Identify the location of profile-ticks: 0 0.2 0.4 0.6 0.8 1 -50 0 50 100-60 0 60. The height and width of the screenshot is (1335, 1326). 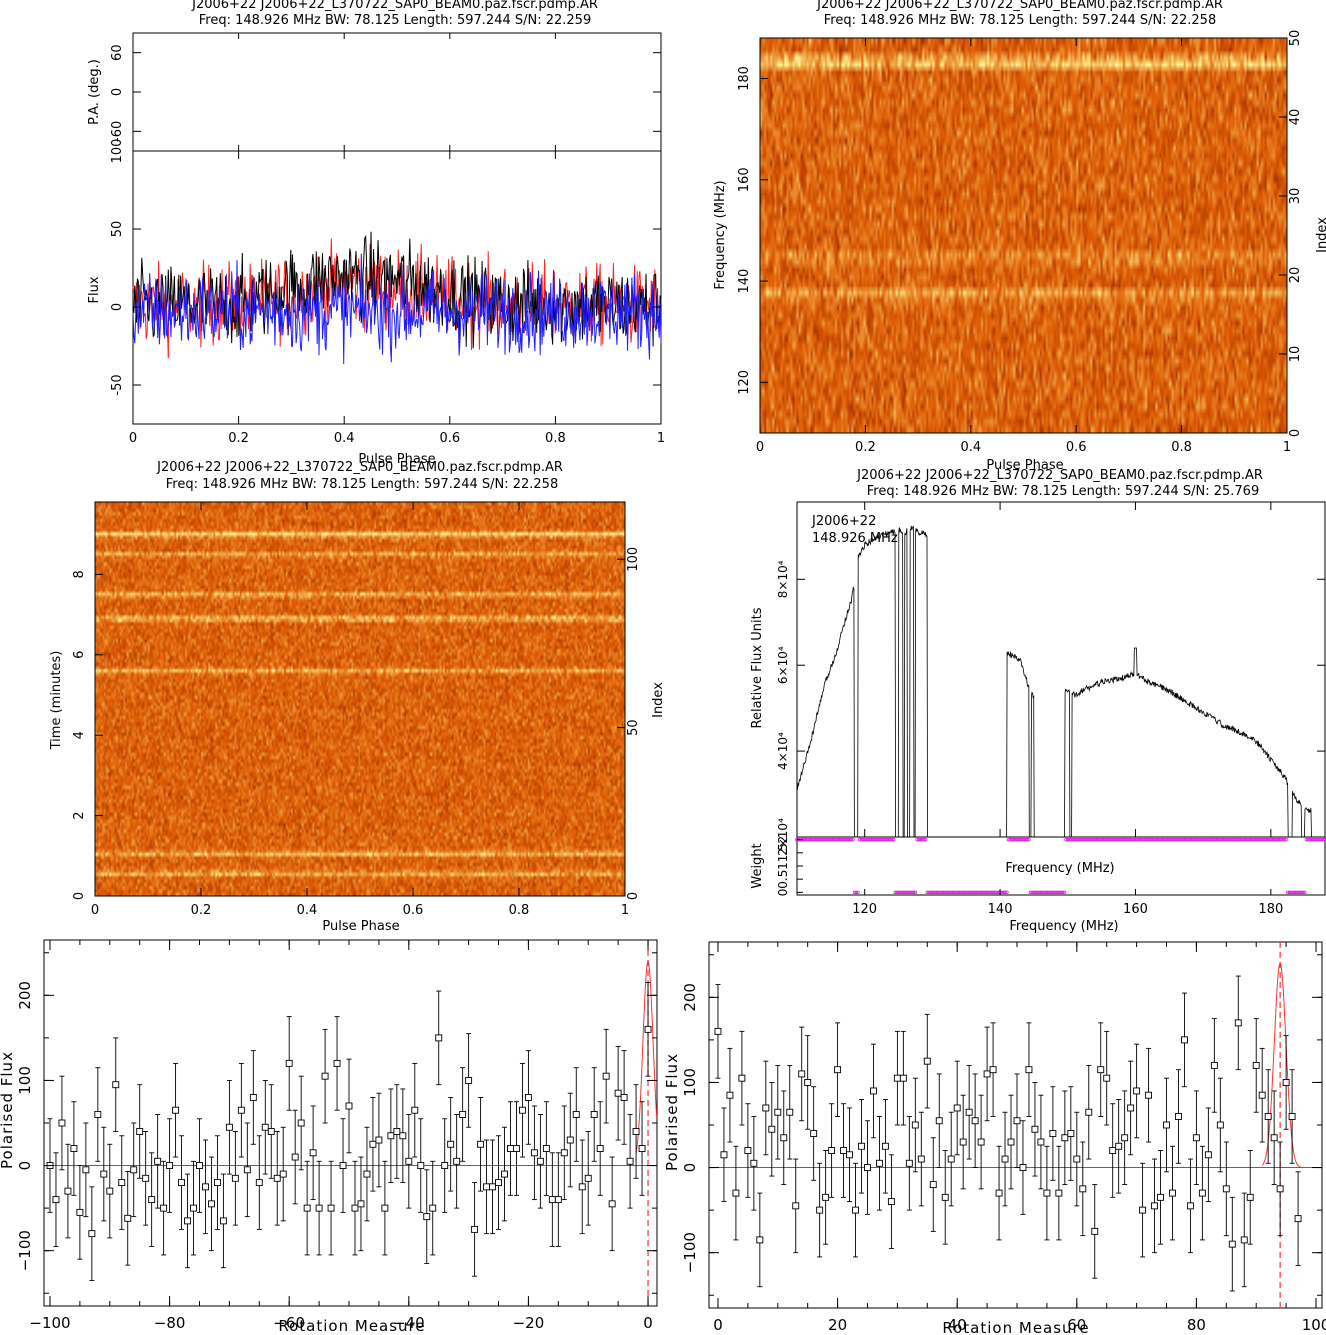
(387, 239).